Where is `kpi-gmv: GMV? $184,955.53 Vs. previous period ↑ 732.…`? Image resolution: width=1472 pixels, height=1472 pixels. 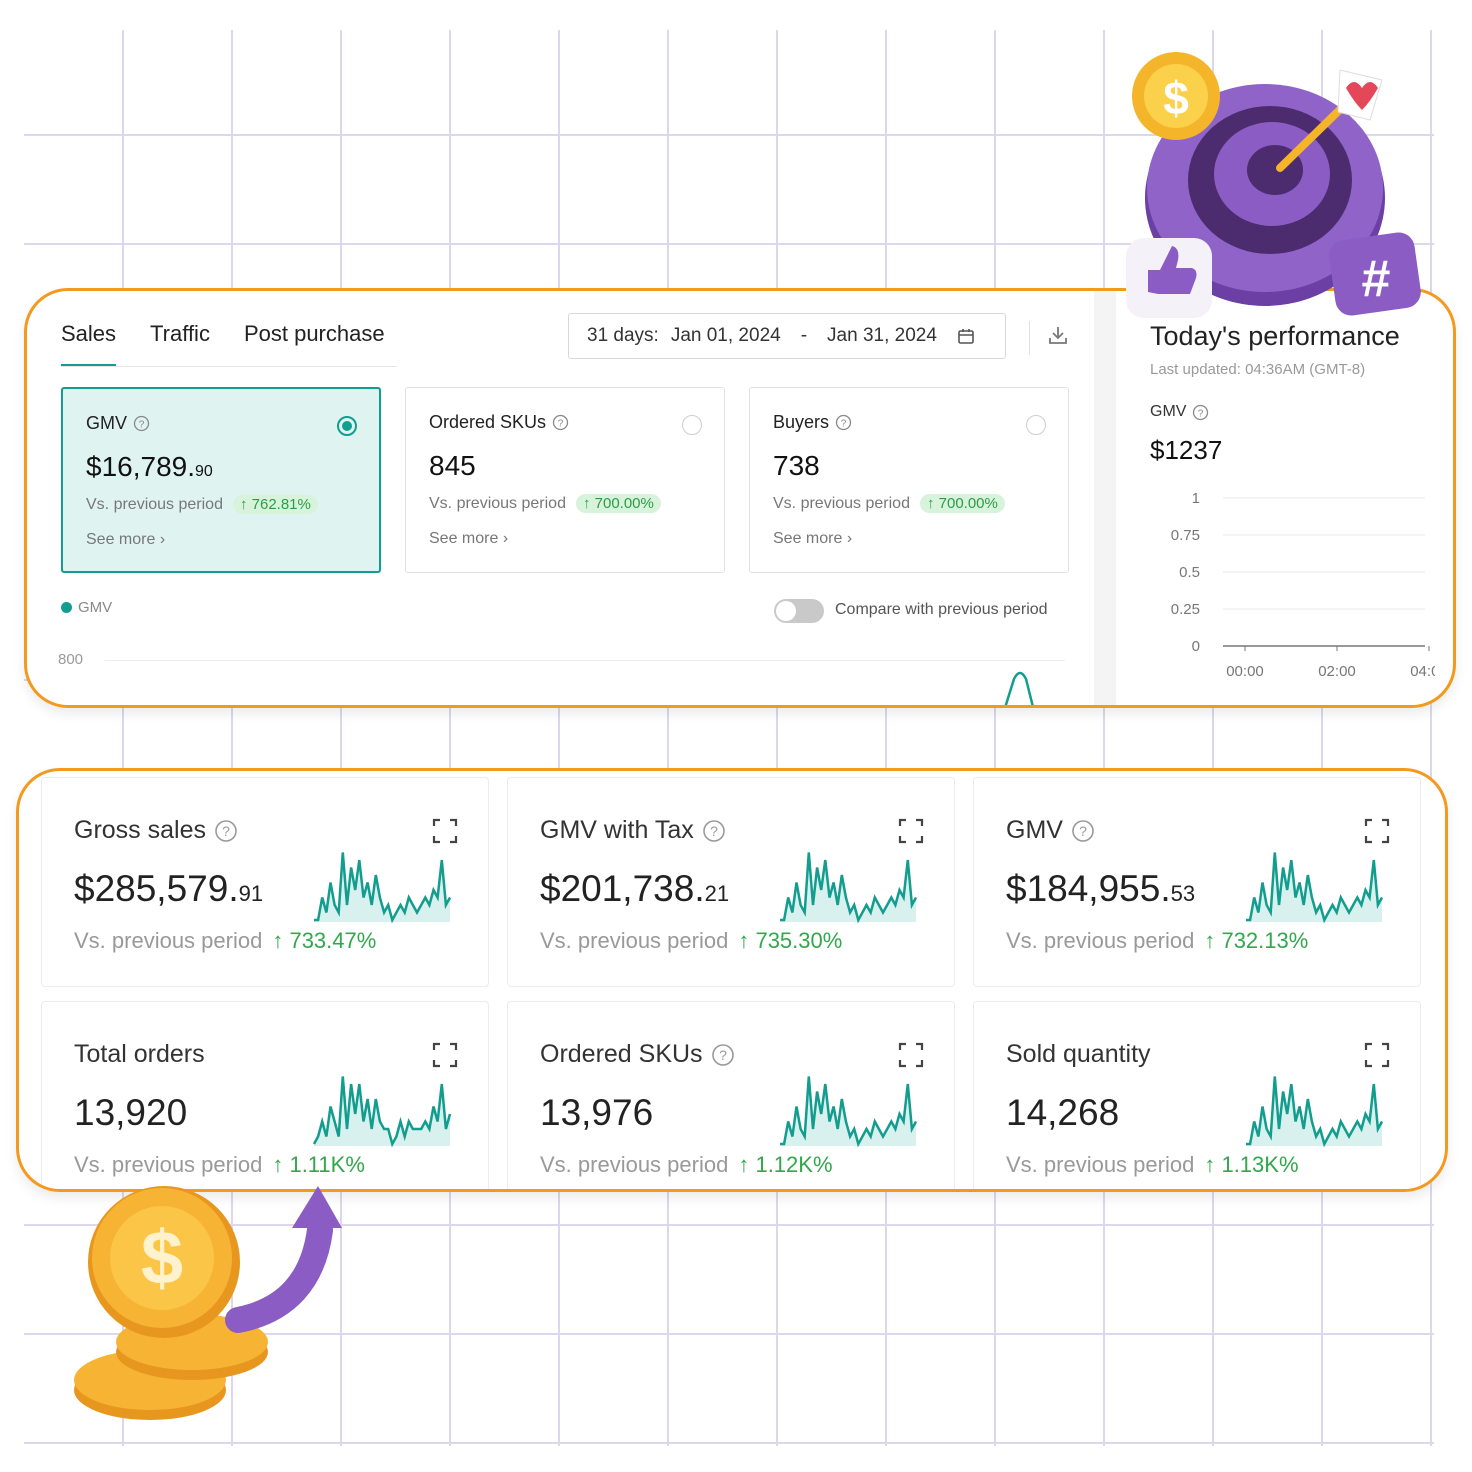
kpi-gmv: GMV? $184,955.53 Vs. previous period ↑ 732.… is located at coordinates (1197, 882).